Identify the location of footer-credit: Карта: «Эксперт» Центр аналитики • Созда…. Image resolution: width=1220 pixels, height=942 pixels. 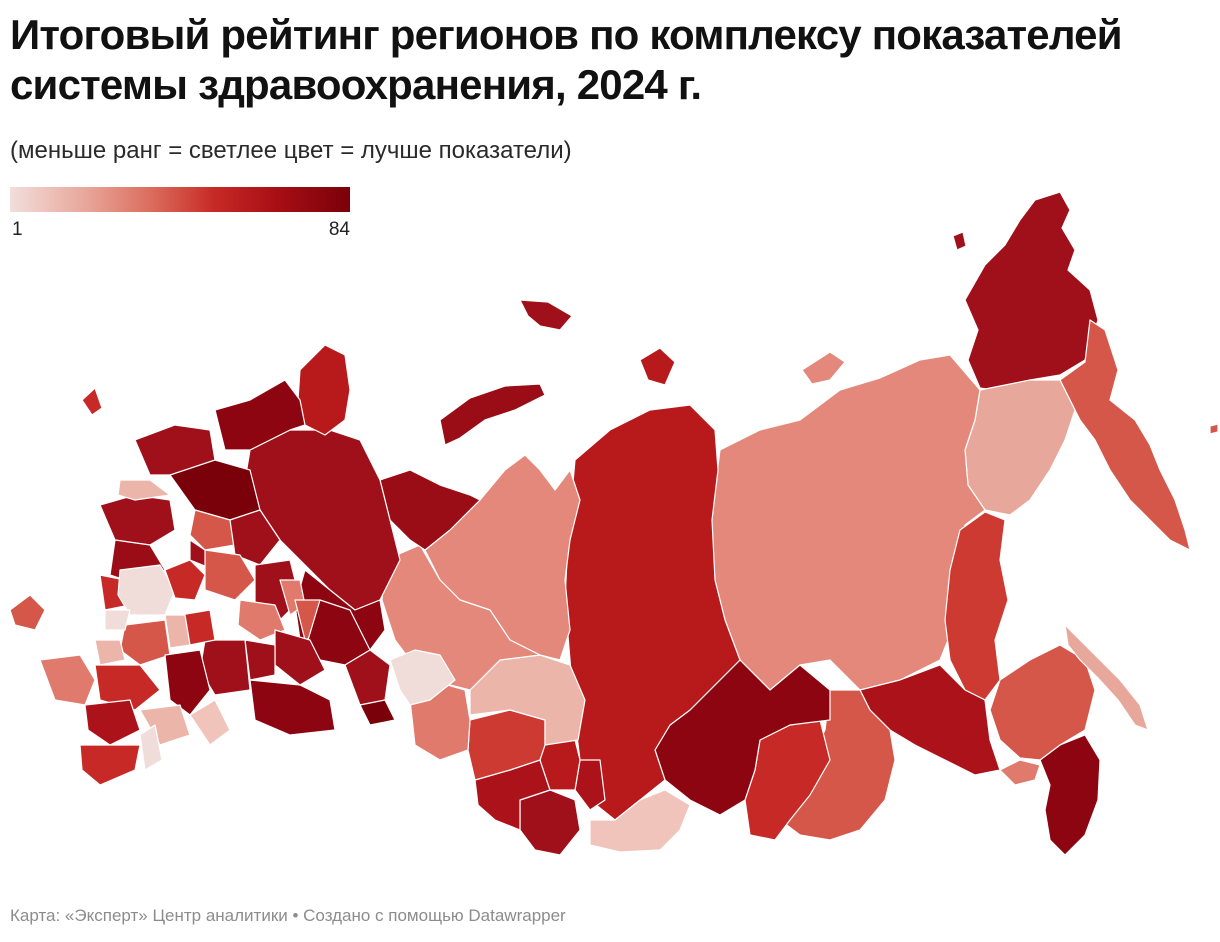
(288, 915).